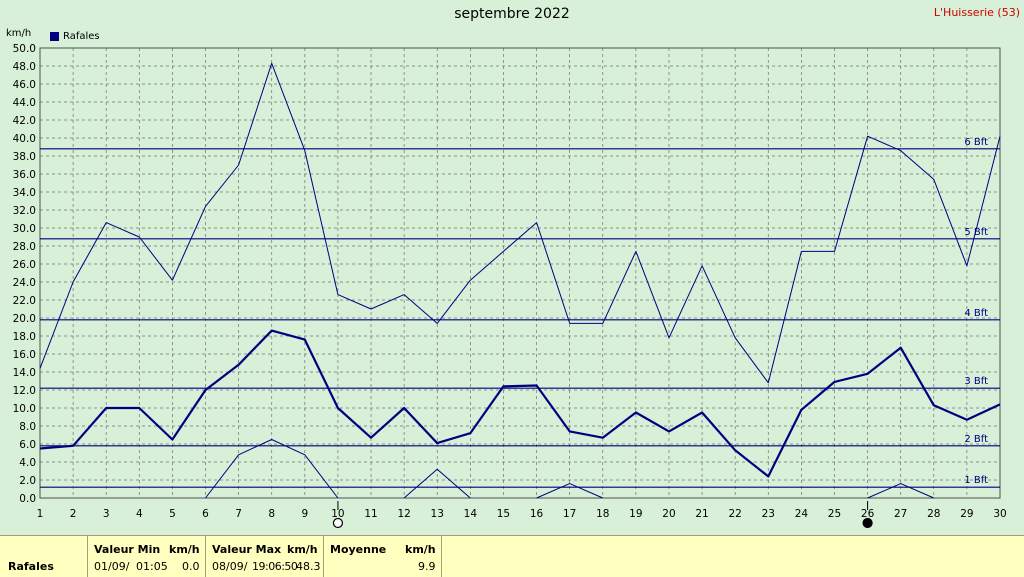 The image size is (1024, 577). Describe the element at coordinates (999, 514) in the screenshot. I see `x-tick-label: 30` at that location.